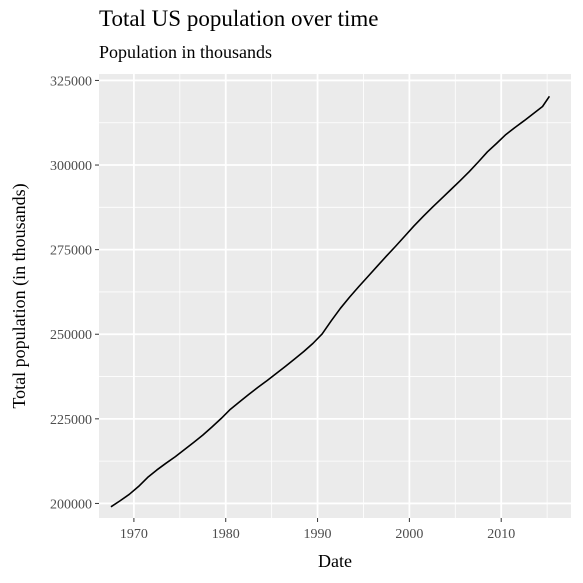 This screenshot has height=583, width=583. What do you see at coordinates (74, 293) in the screenshot?
I see `y-axis: 200000 225000 250000 275000 300000 325000` at bounding box center [74, 293].